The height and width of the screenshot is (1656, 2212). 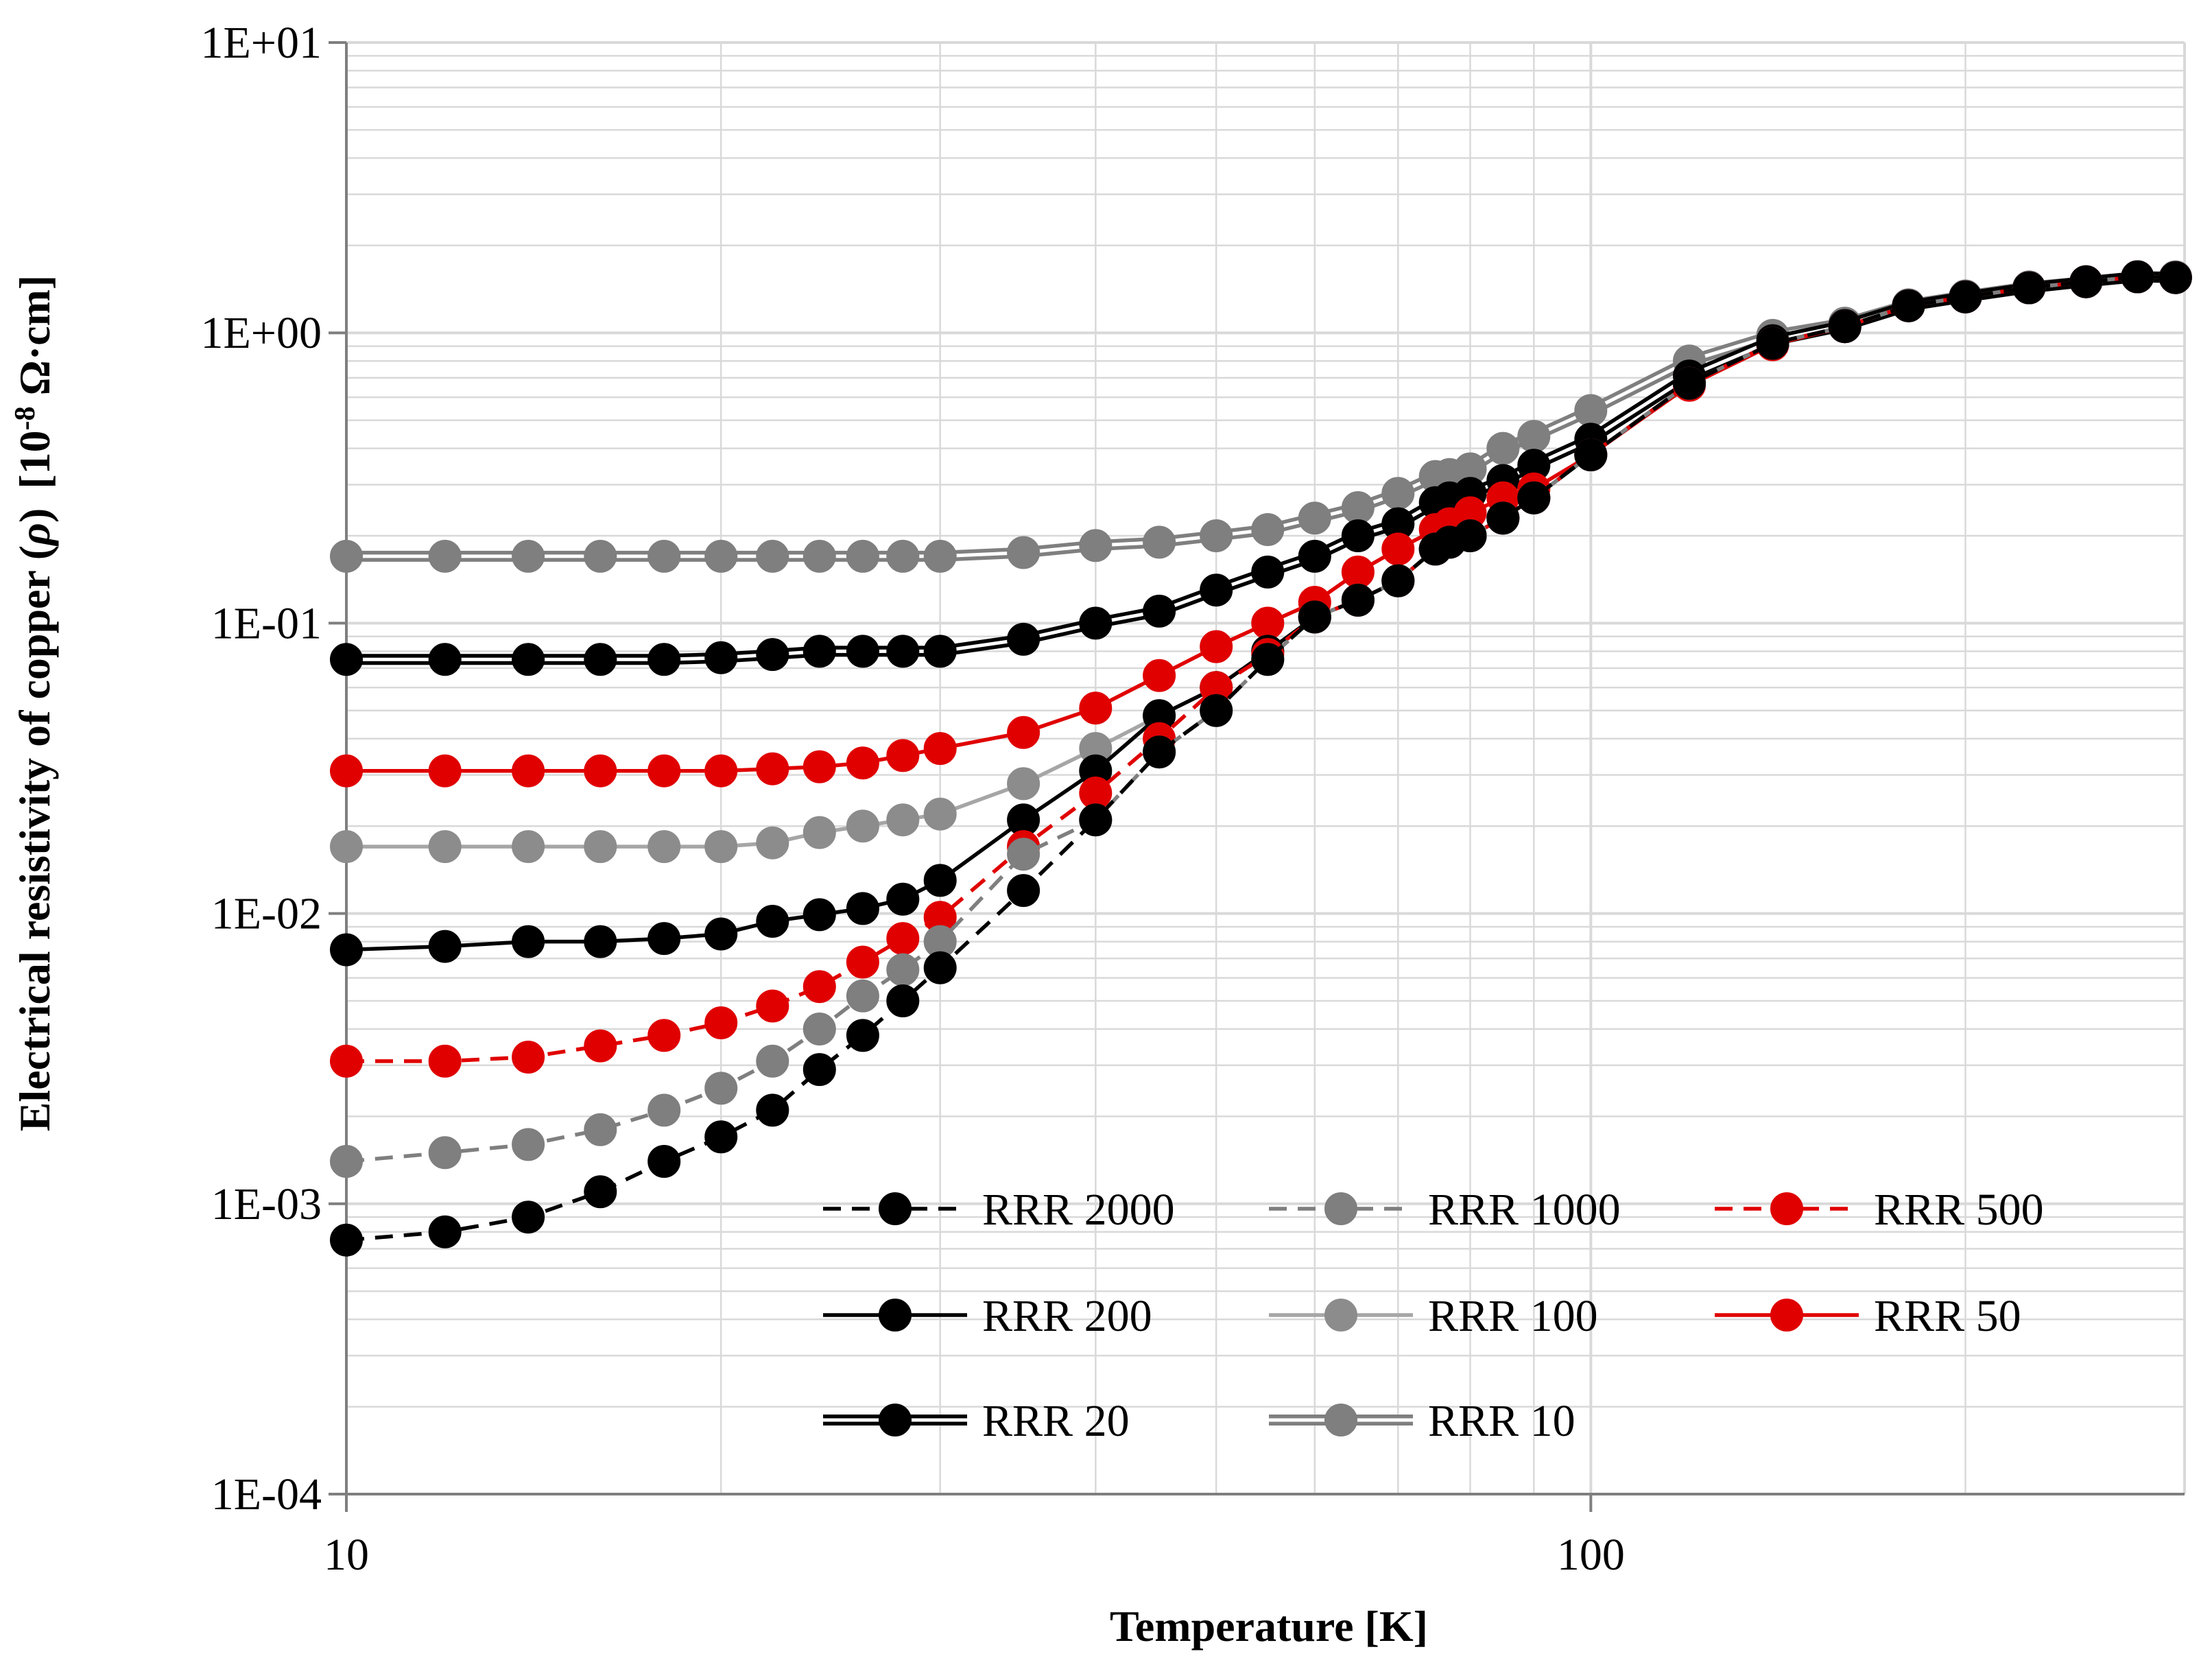 I want to click on y-tick-label: 1E-02, so click(x=266, y=914).